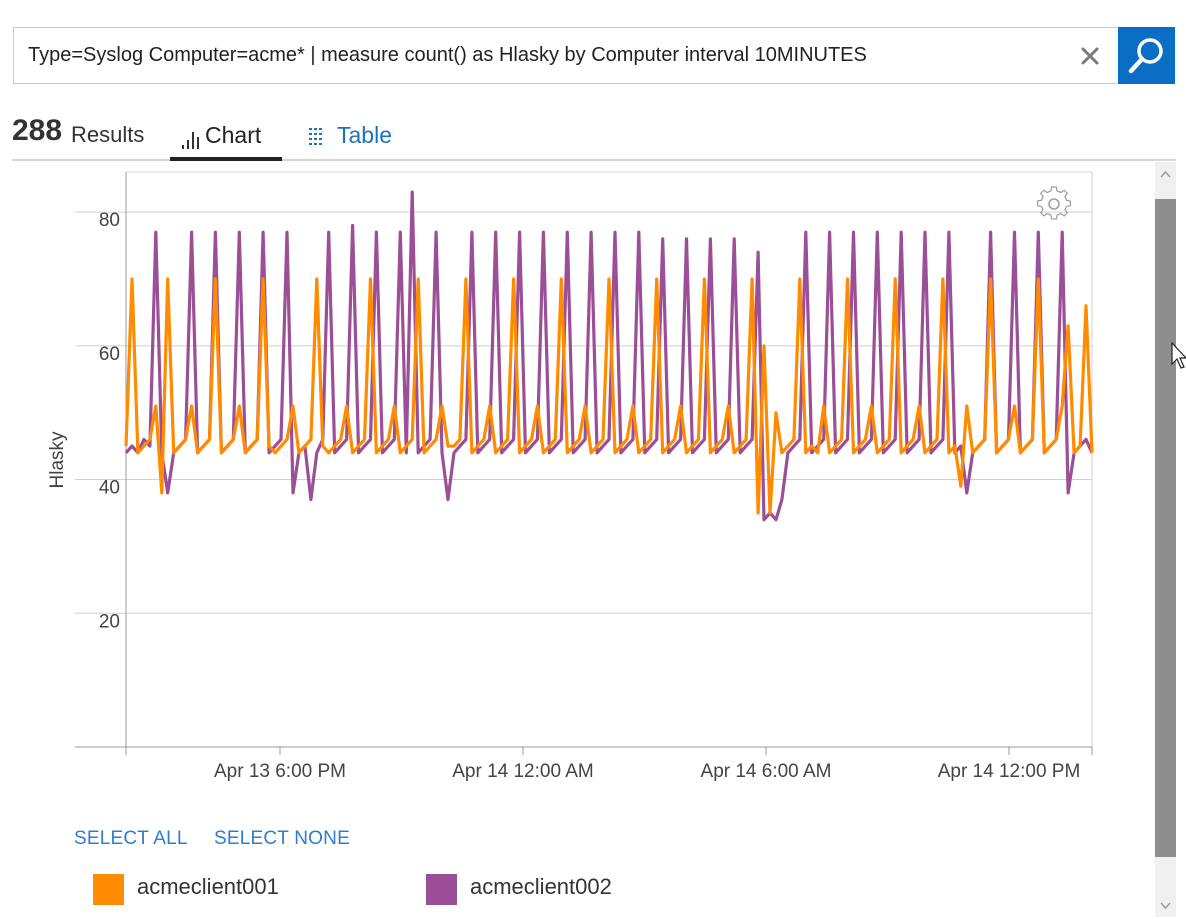 Image resolution: width=1186 pixels, height=919 pixels. What do you see at coordinates (109, 621) in the screenshot?
I see `y-tick-label: 20` at bounding box center [109, 621].